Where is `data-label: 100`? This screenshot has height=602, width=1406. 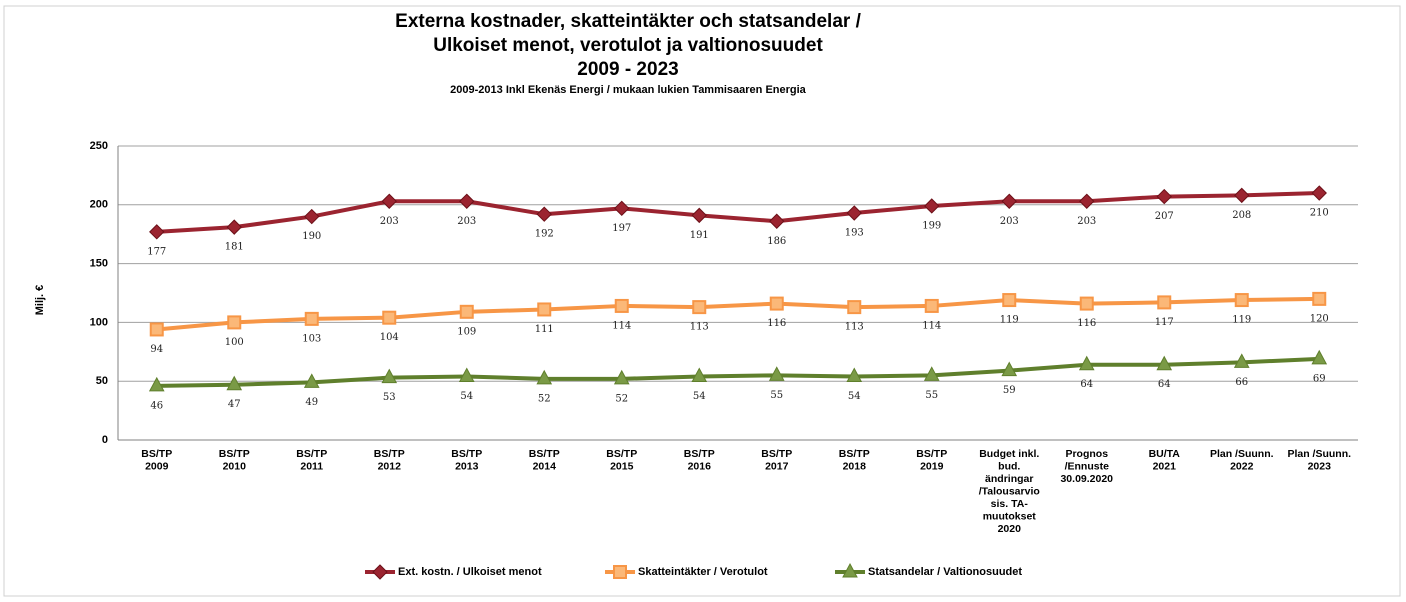
data-label: 100 is located at coordinates (234, 342).